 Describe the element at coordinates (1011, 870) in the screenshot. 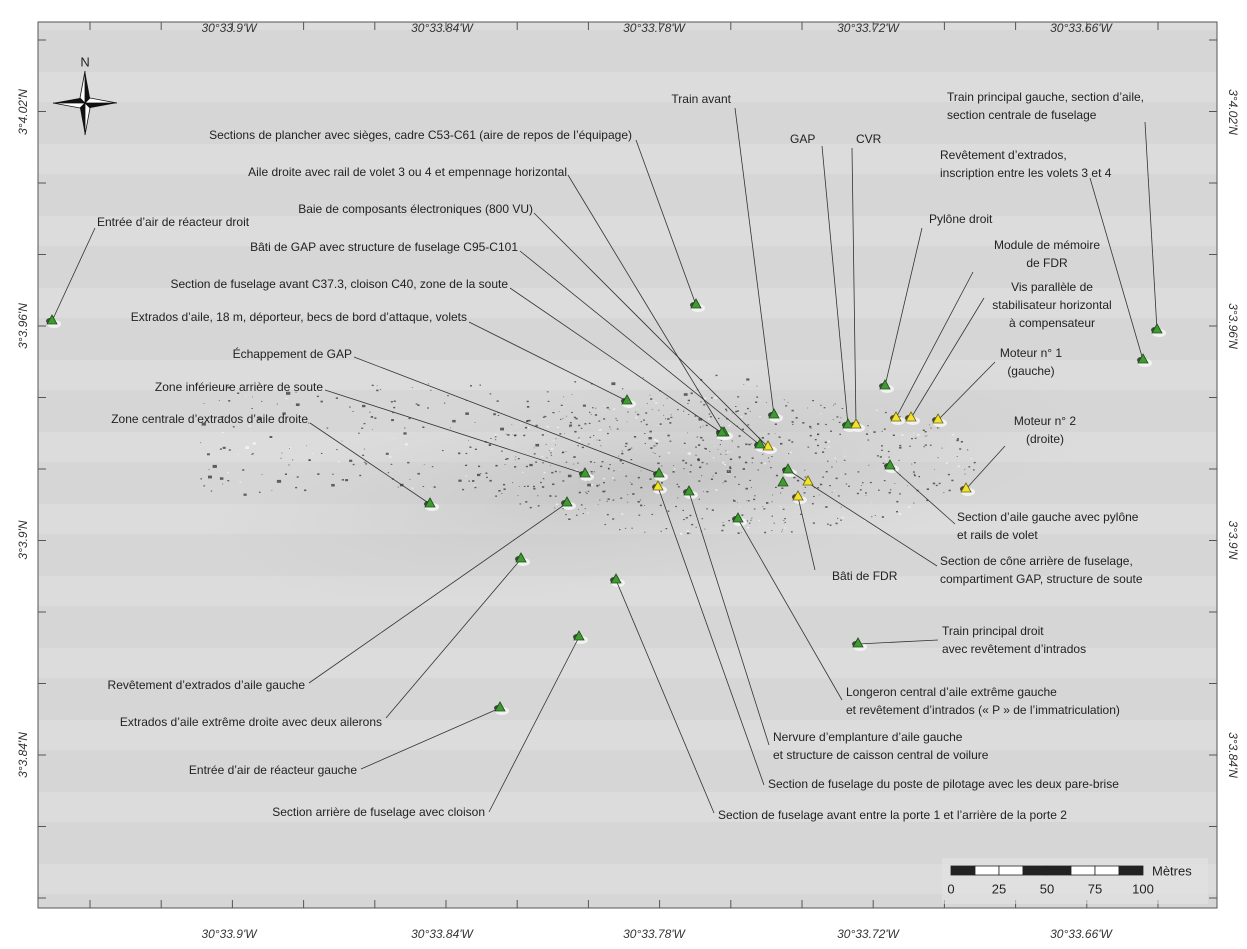

I see `scale-segment` at that location.